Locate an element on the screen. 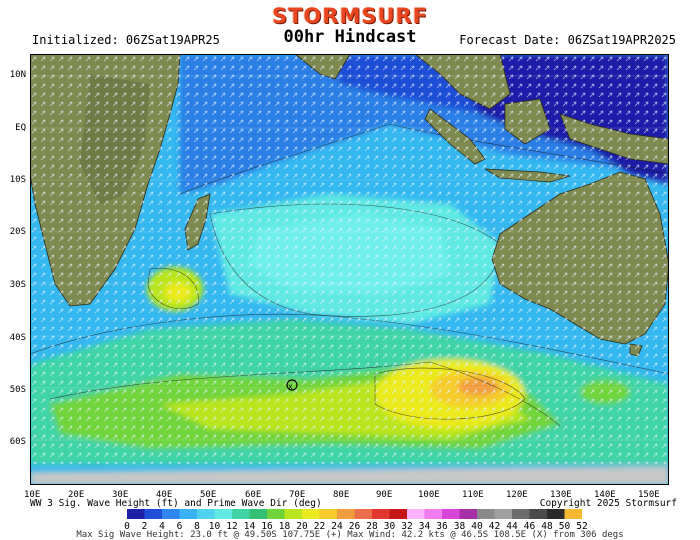 Image resolution: width=700 pixels, height=540 pixels. colorbar-tick-label: 18 is located at coordinates (284, 526).